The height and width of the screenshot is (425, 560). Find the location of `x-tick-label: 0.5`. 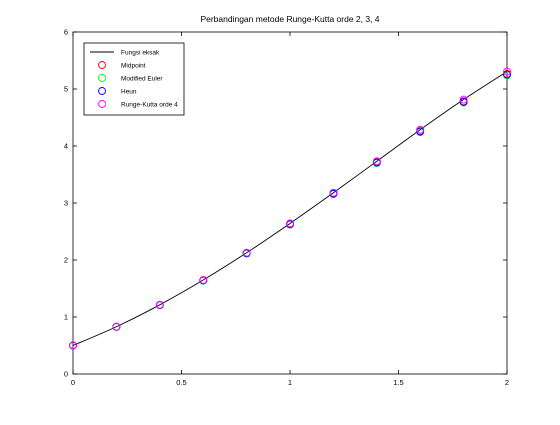

x-tick-label: 0.5 is located at coordinates (181, 382).